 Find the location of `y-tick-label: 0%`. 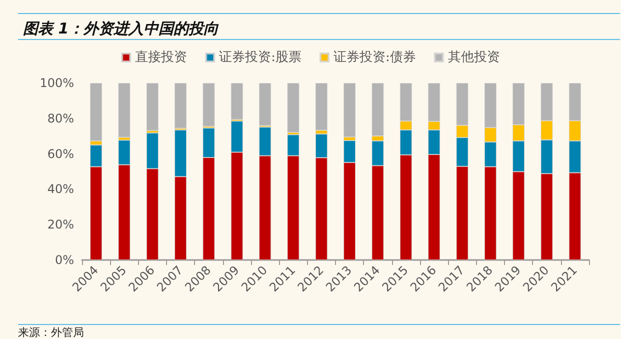

y-tick-label: 0% is located at coordinates (64, 260).